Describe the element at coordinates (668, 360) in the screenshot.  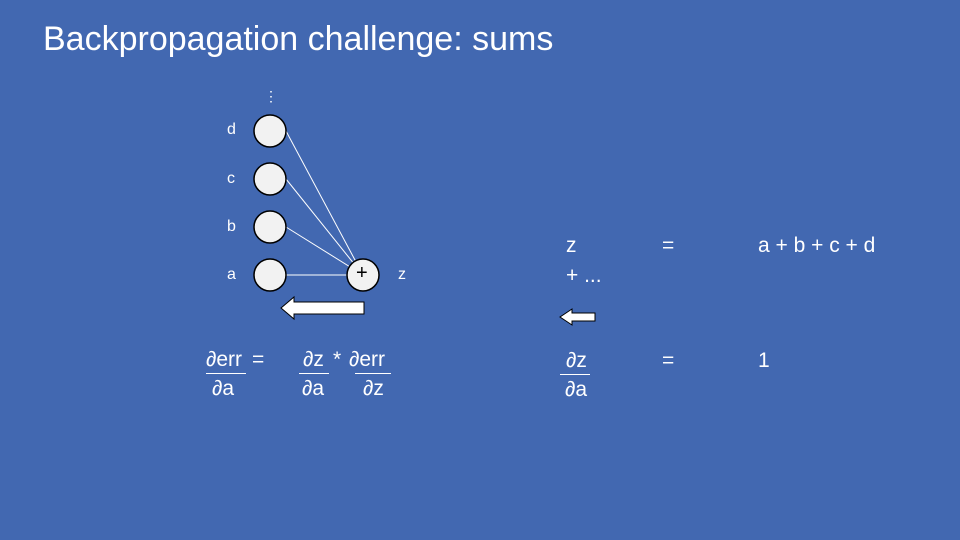
I see `deriv-equals: =` at that location.